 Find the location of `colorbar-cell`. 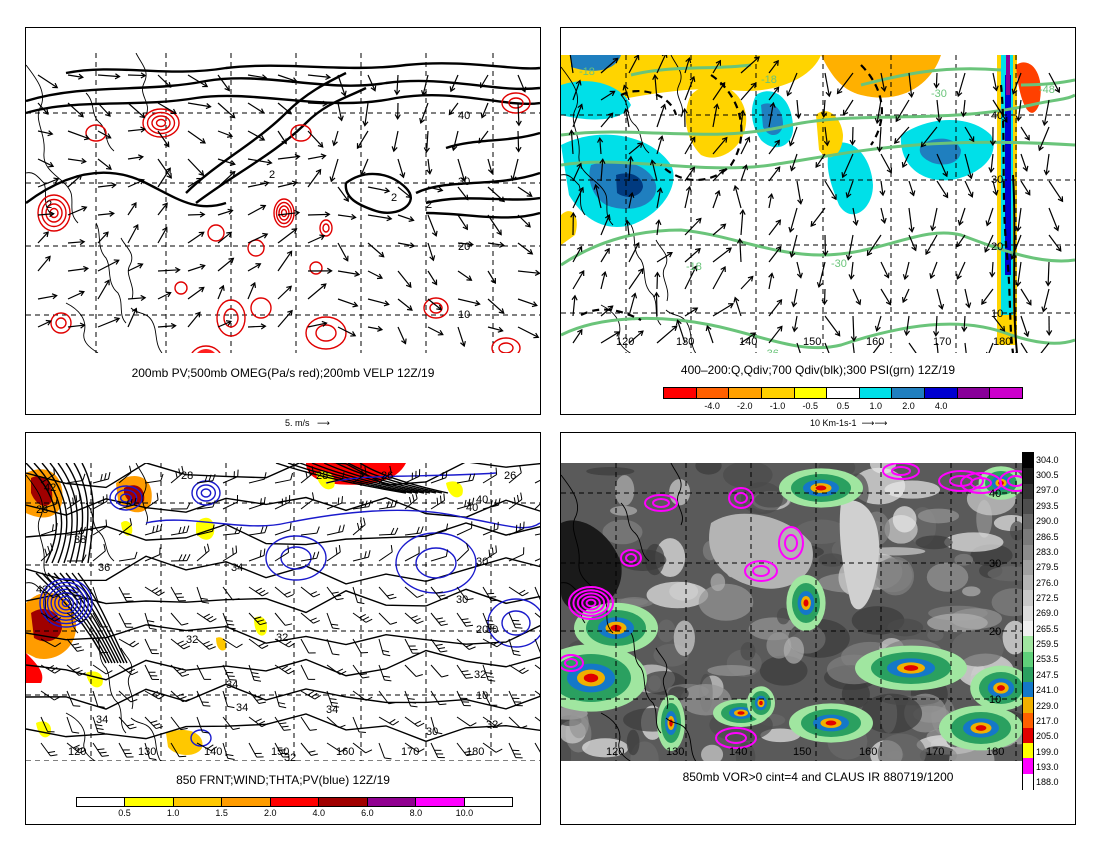

colorbar-cell is located at coordinates (1028, 674).